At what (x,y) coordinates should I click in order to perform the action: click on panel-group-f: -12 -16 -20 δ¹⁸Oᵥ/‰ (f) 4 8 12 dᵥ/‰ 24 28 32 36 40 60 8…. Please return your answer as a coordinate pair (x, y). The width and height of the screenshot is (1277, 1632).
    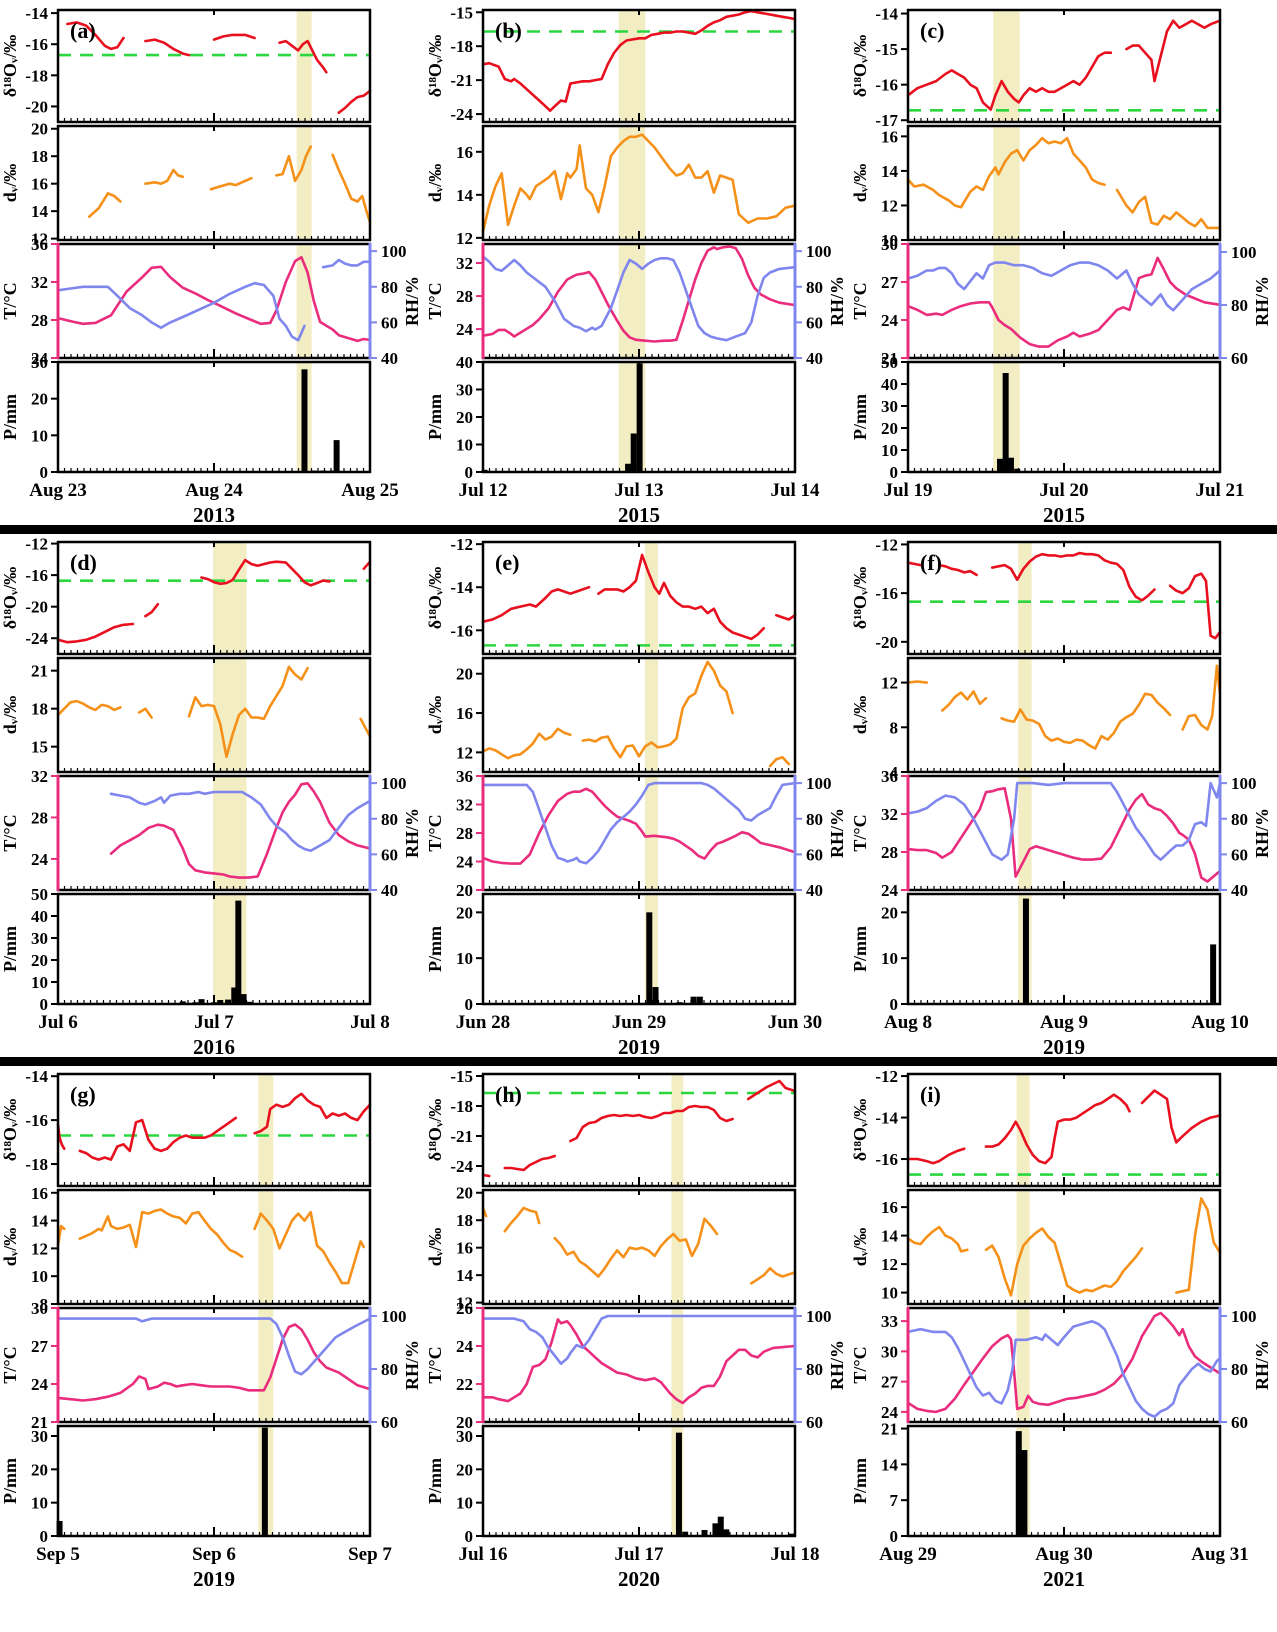
    Looking at the image, I should click on (1061, 796).